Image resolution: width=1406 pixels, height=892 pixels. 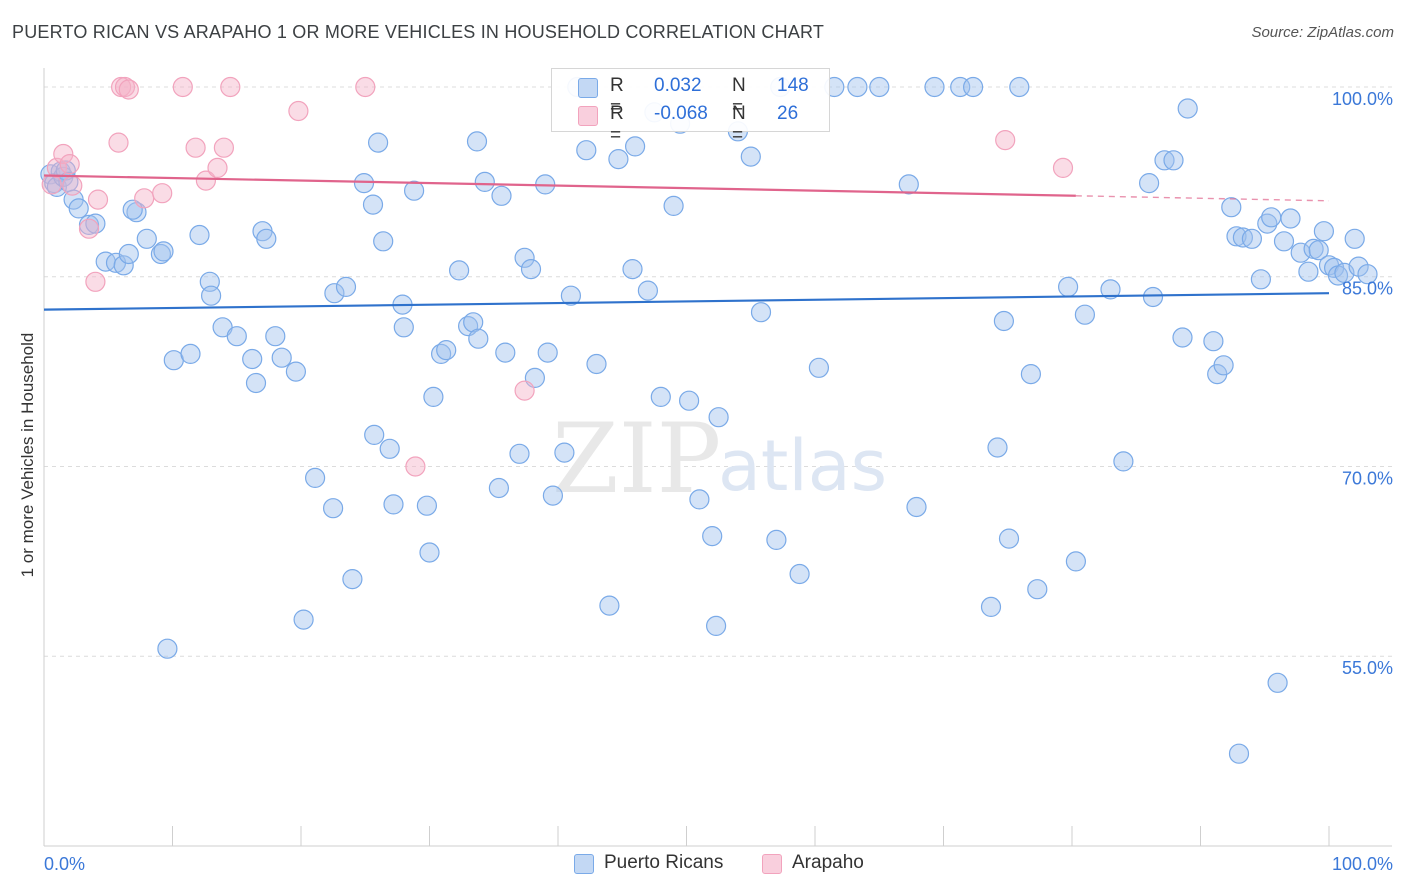 What do you see at coordinates (678, 85) in the screenshot?
I see `legend-r-value: 0.032` at bounding box center [678, 85].